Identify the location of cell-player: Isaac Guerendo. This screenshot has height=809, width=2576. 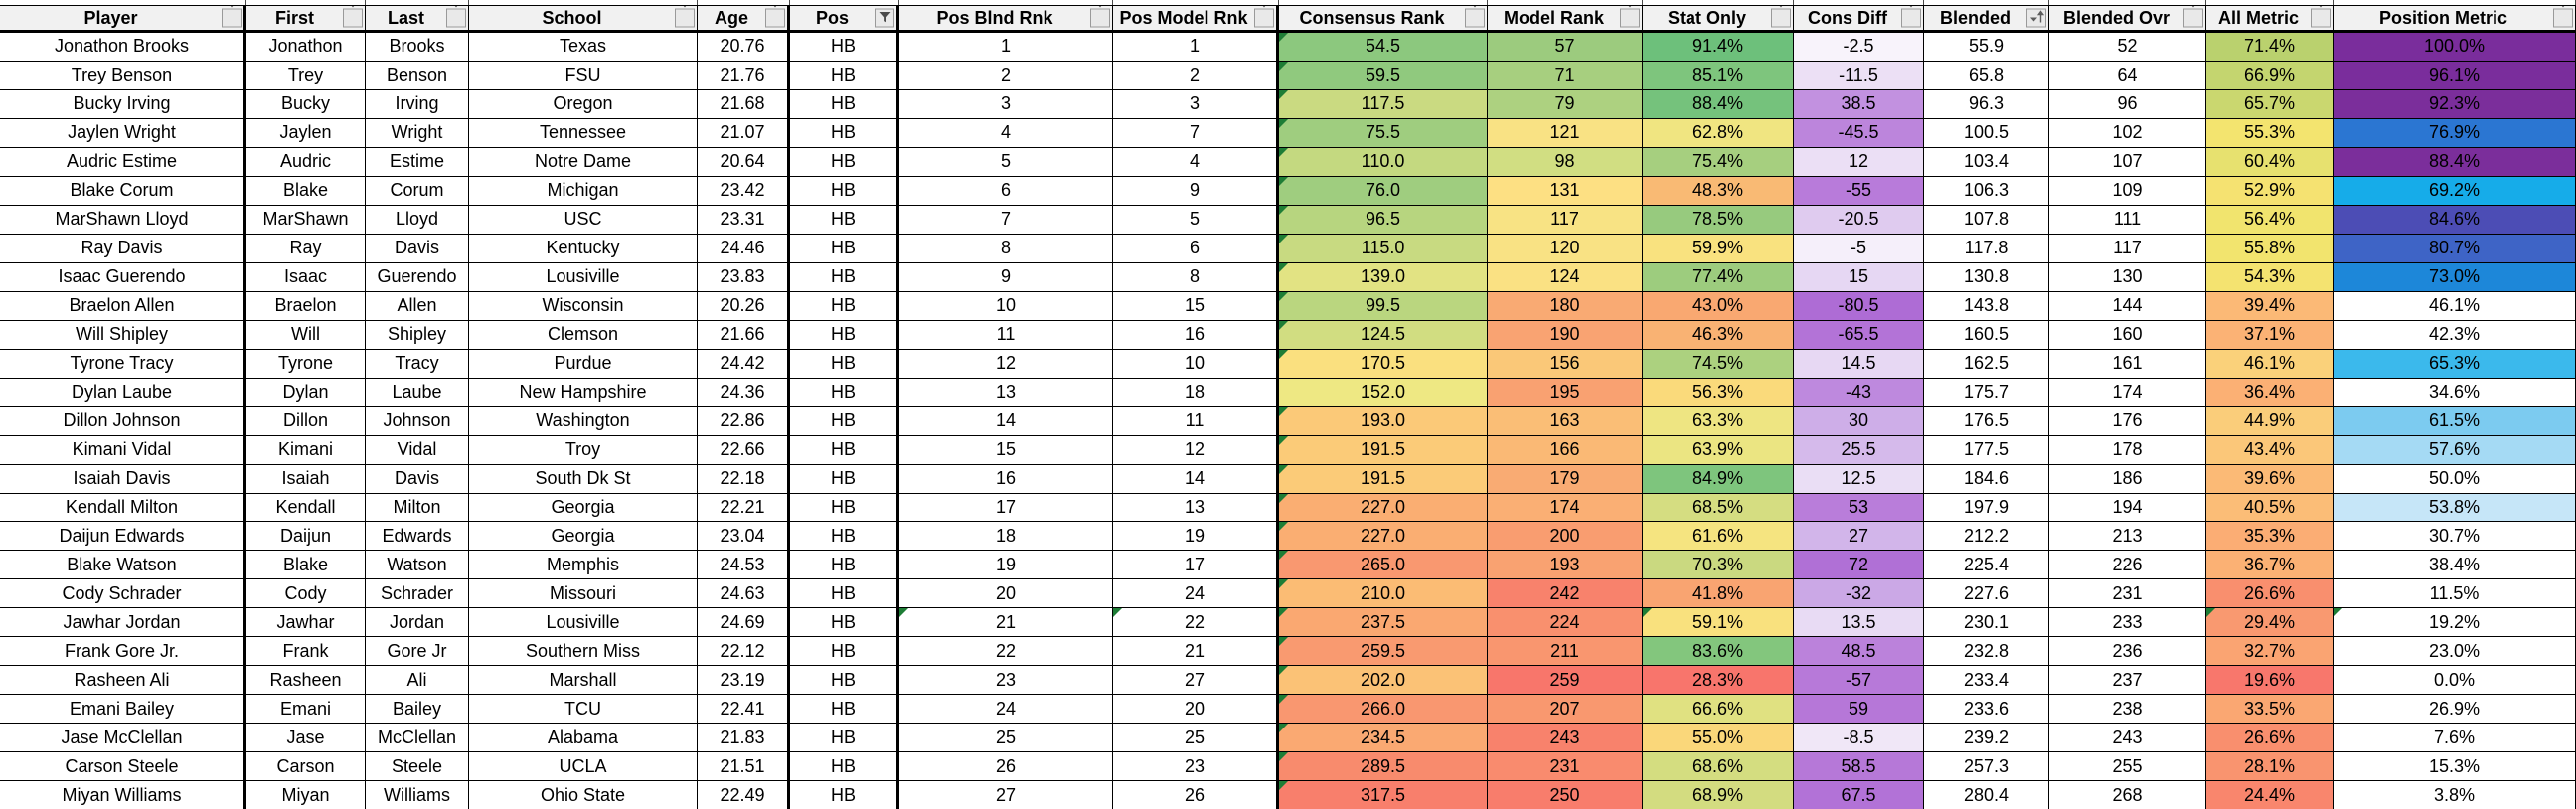
(123, 276).